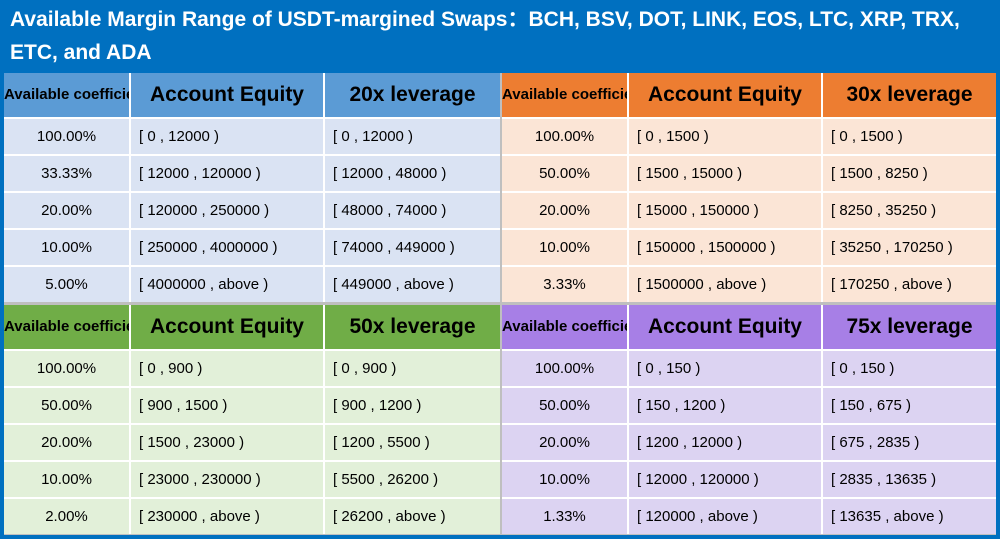 Image resolution: width=1000 pixels, height=539 pixels. What do you see at coordinates (909, 406) in the screenshot?
I see `leverage-cell: [ 150 , 675 )` at bounding box center [909, 406].